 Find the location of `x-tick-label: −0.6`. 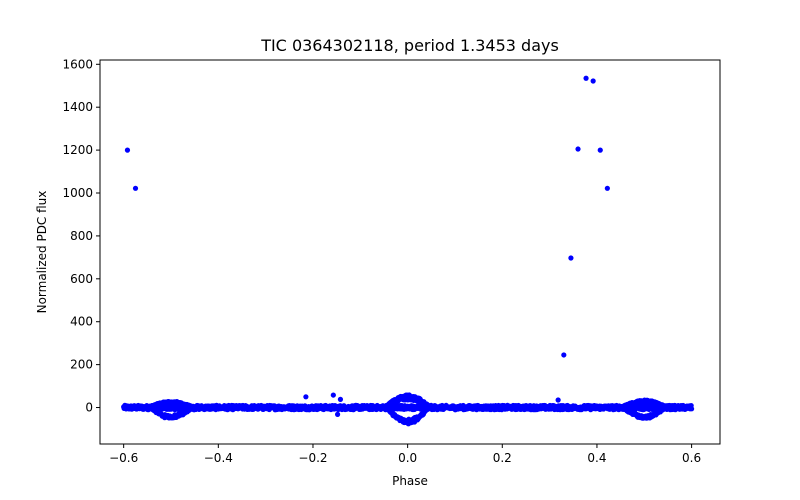

x-tick-label: −0.6 is located at coordinates (123, 458).